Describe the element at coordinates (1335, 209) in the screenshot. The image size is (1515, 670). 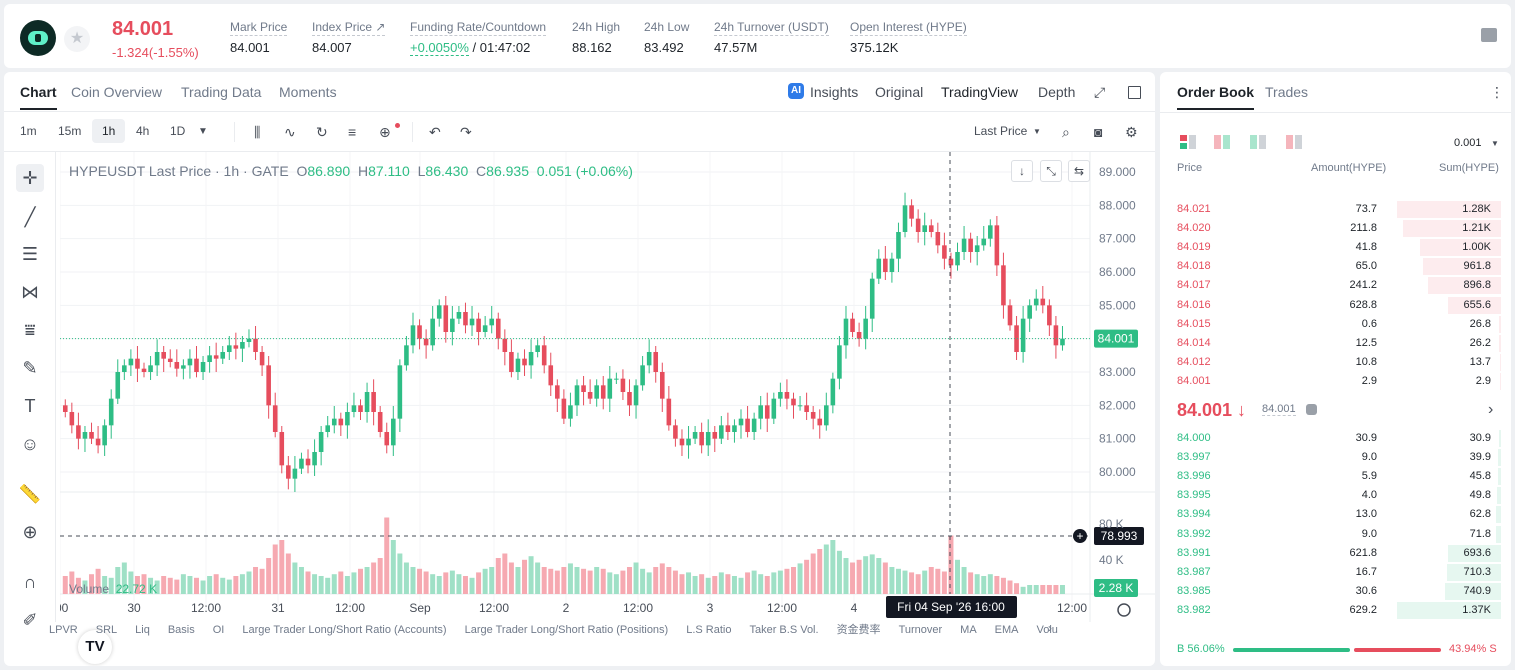
I see `order-row: 84.021 73.7 1.28K` at that location.